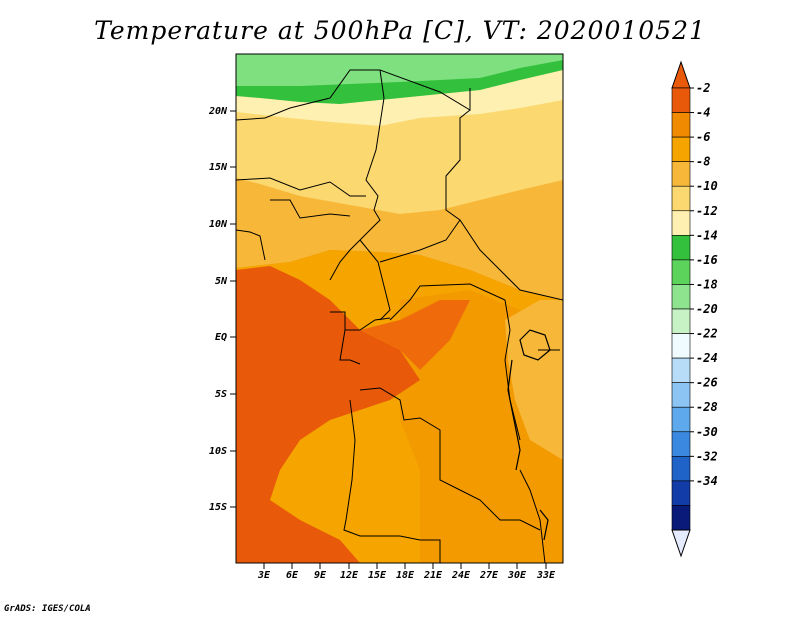  I want to click on legend-label: -26, so click(707, 383).